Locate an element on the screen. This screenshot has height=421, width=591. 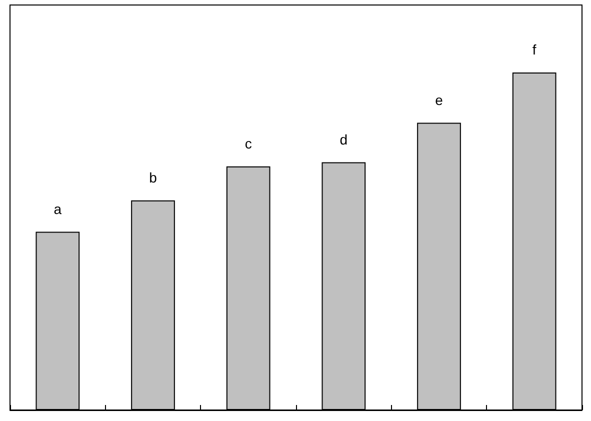
annotation: c is located at coordinates (248, 143).